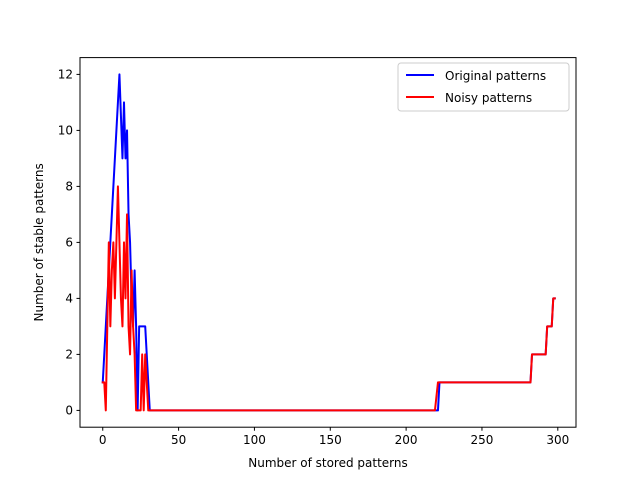 The width and height of the screenshot is (640, 480). I want to click on x-tick-label: 150, so click(330, 440).